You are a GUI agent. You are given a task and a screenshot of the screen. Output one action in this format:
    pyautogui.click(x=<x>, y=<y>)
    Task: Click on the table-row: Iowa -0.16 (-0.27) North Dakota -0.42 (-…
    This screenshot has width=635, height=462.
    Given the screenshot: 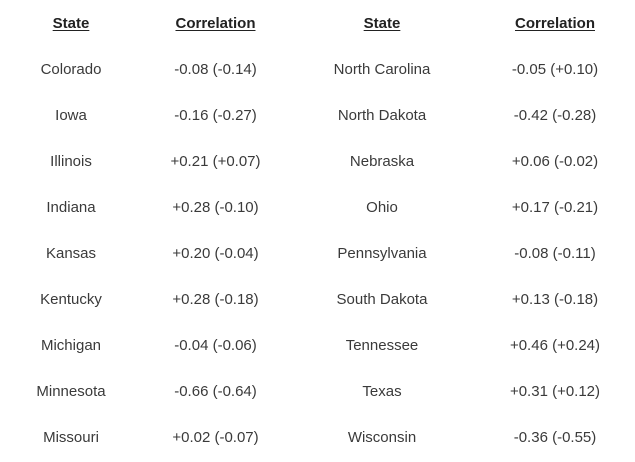 What is the action you would take?
    pyautogui.click(x=317, y=115)
    